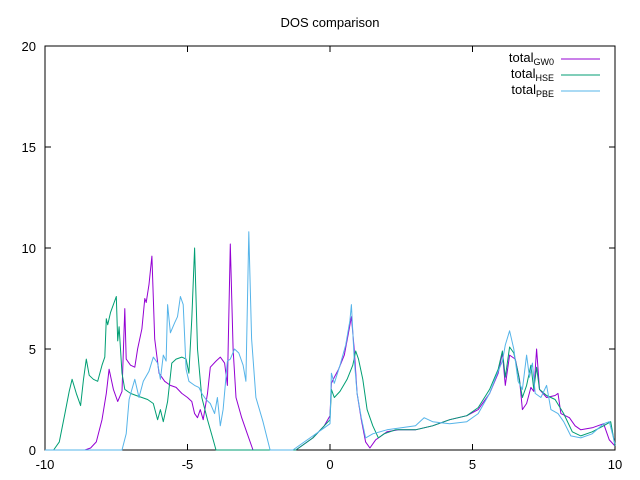 The width and height of the screenshot is (640, 480). Describe the element at coordinates (188, 464) in the screenshot. I see `x-tick-label: -5` at that location.